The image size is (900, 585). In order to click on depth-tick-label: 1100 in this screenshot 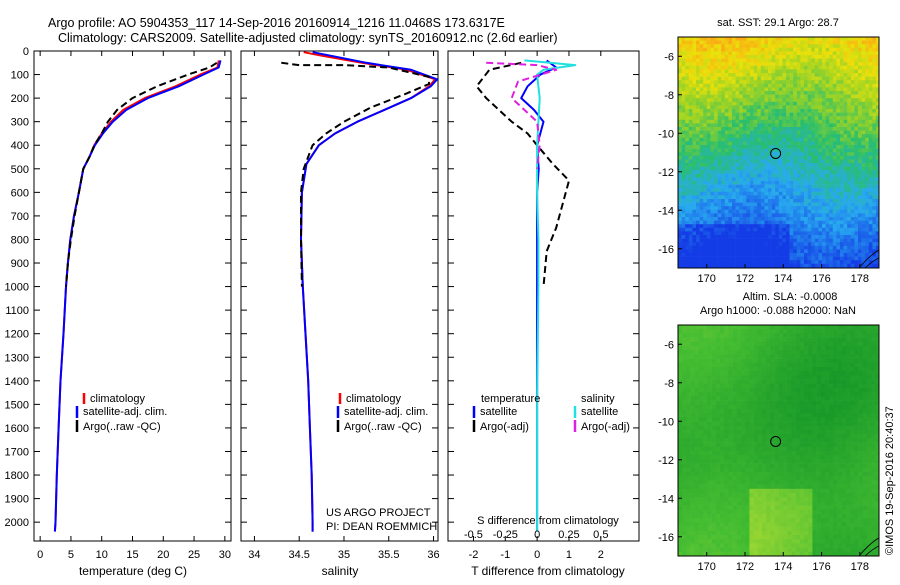, I will do `click(17, 311)`.